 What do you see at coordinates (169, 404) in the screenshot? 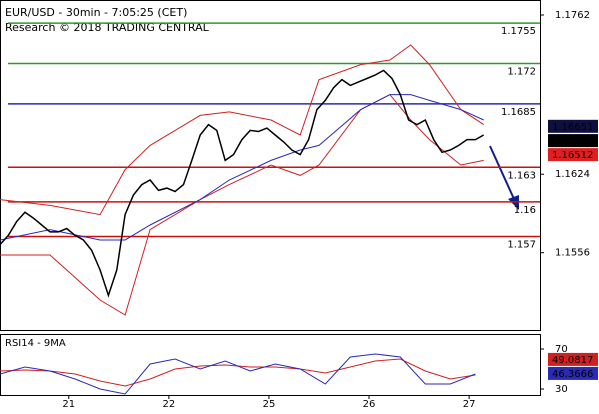
I see `x-tick-label: 22` at bounding box center [169, 404].